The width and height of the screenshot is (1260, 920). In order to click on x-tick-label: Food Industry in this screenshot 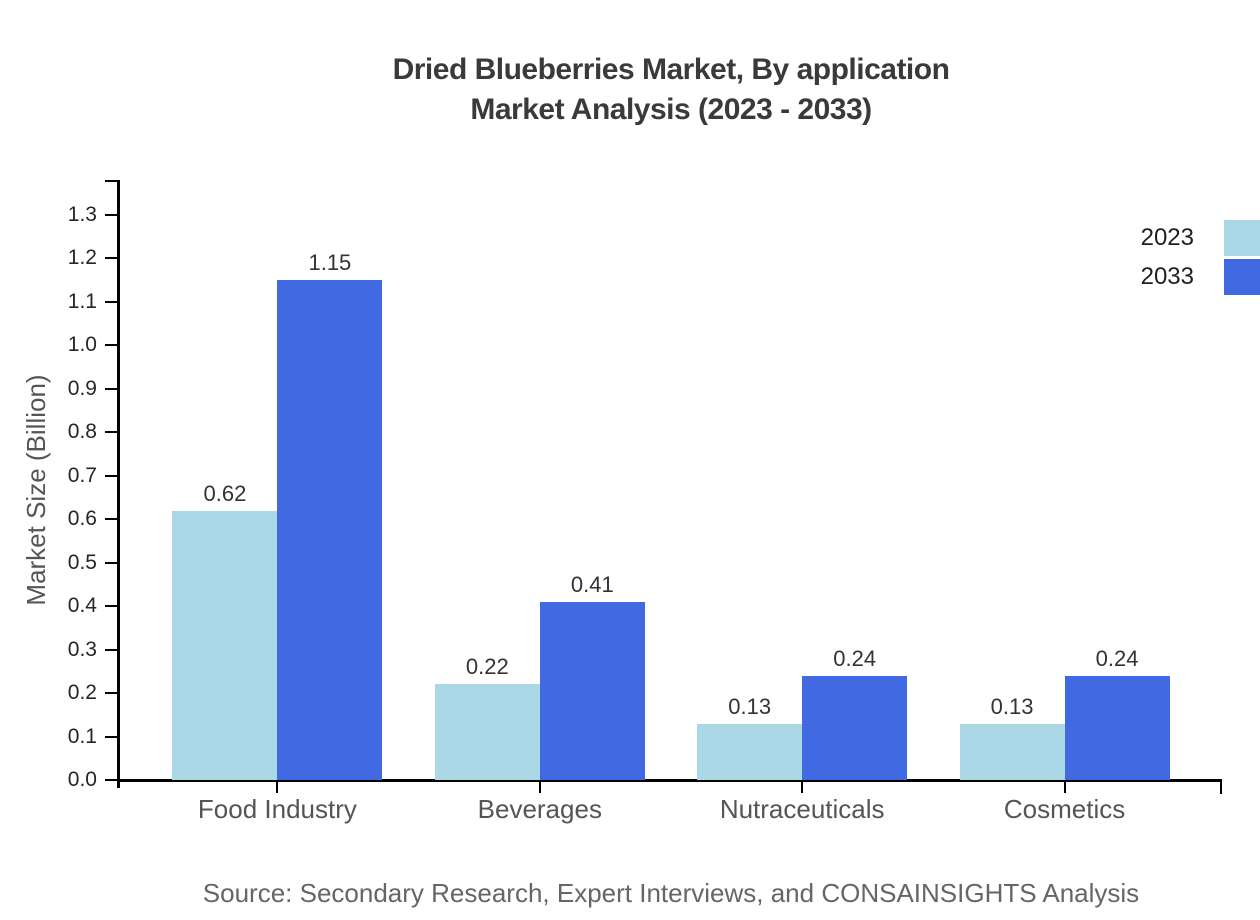, I will do `click(277, 809)`.